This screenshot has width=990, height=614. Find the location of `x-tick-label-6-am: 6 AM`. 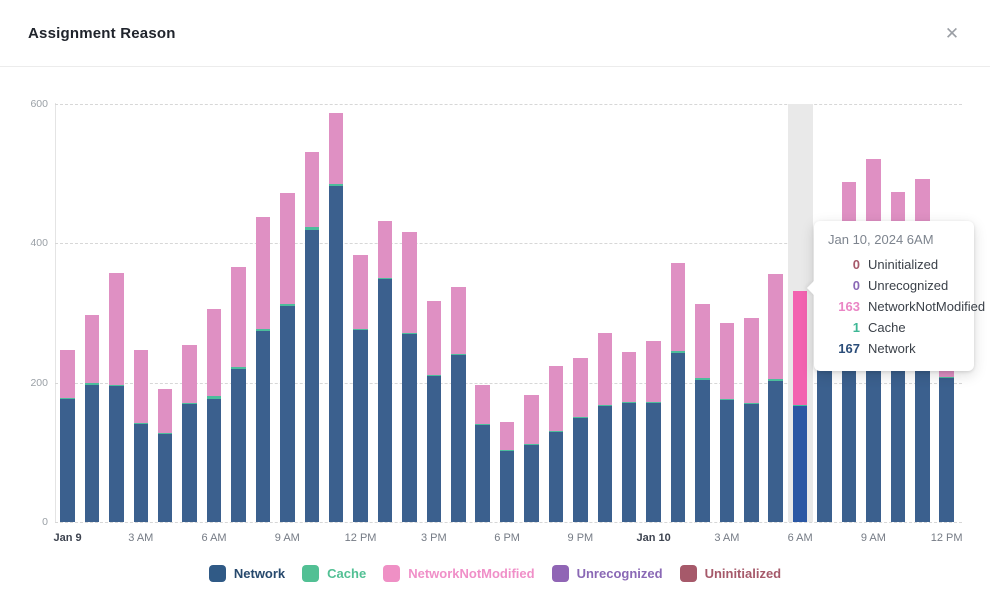

x-tick-label-6-am: 6 AM is located at coordinates (800, 538).